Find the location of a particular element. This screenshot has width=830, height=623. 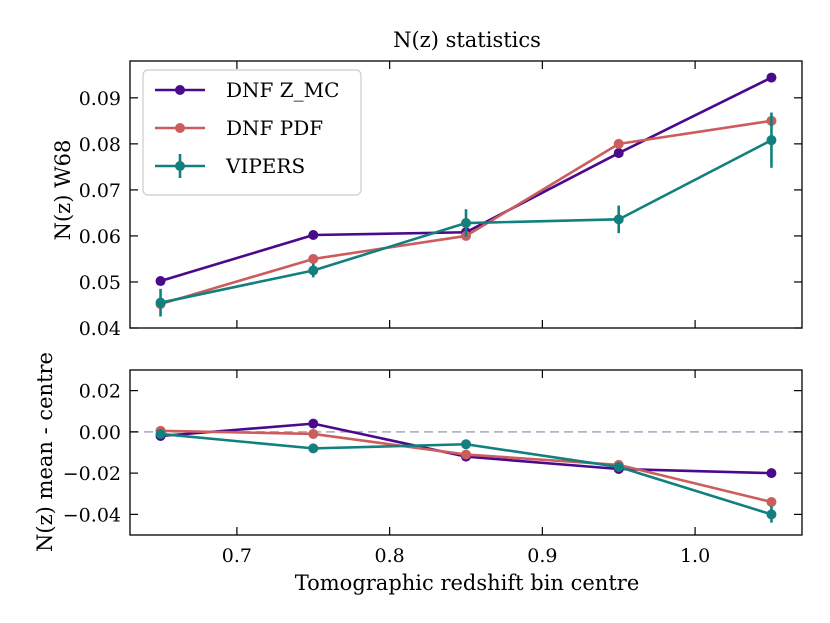

bottom-xtick-label-2: 0.9 is located at coordinates (542, 556).